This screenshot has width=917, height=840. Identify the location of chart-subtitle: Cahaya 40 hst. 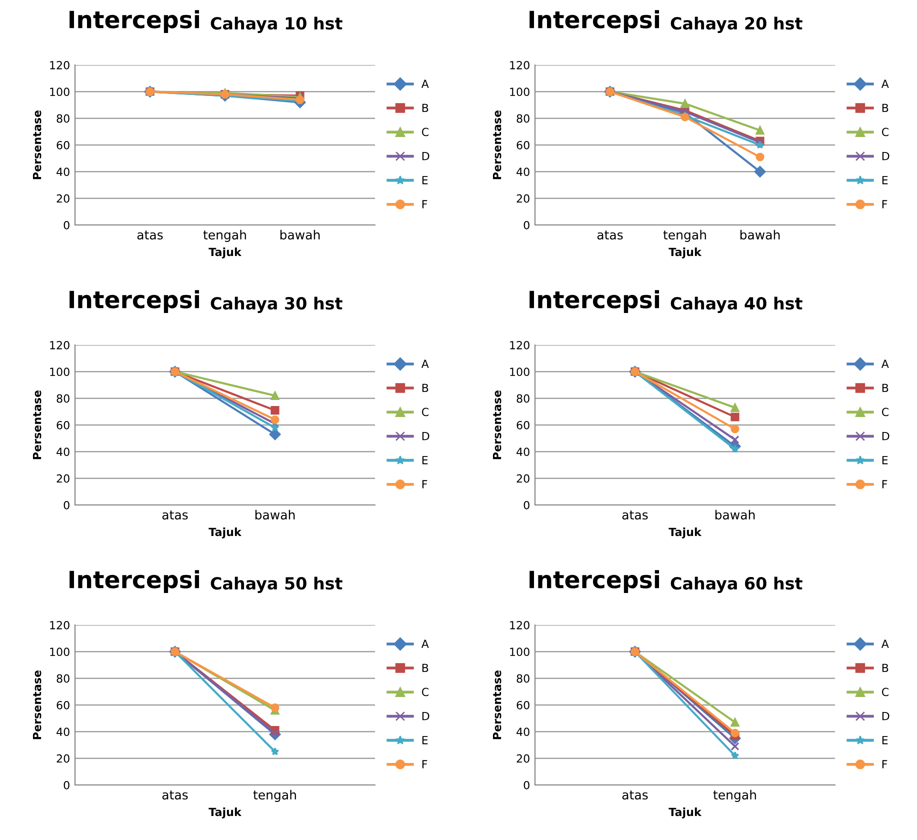
(736, 304).